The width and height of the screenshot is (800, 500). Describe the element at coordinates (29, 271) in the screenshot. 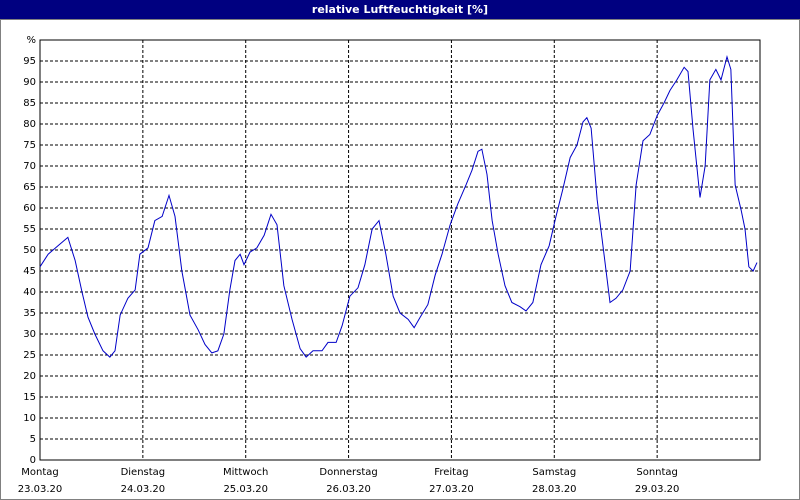

I see `y-tick-label: 45` at that location.